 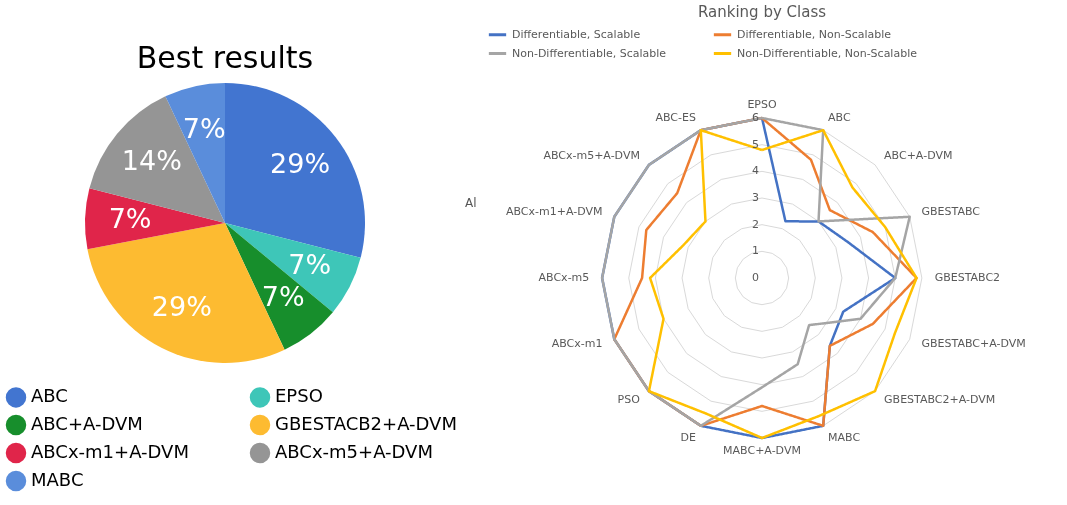 What do you see at coordinates (762, 12) in the screenshot?
I see `chart-title: Ranking by Class` at bounding box center [762, 12].